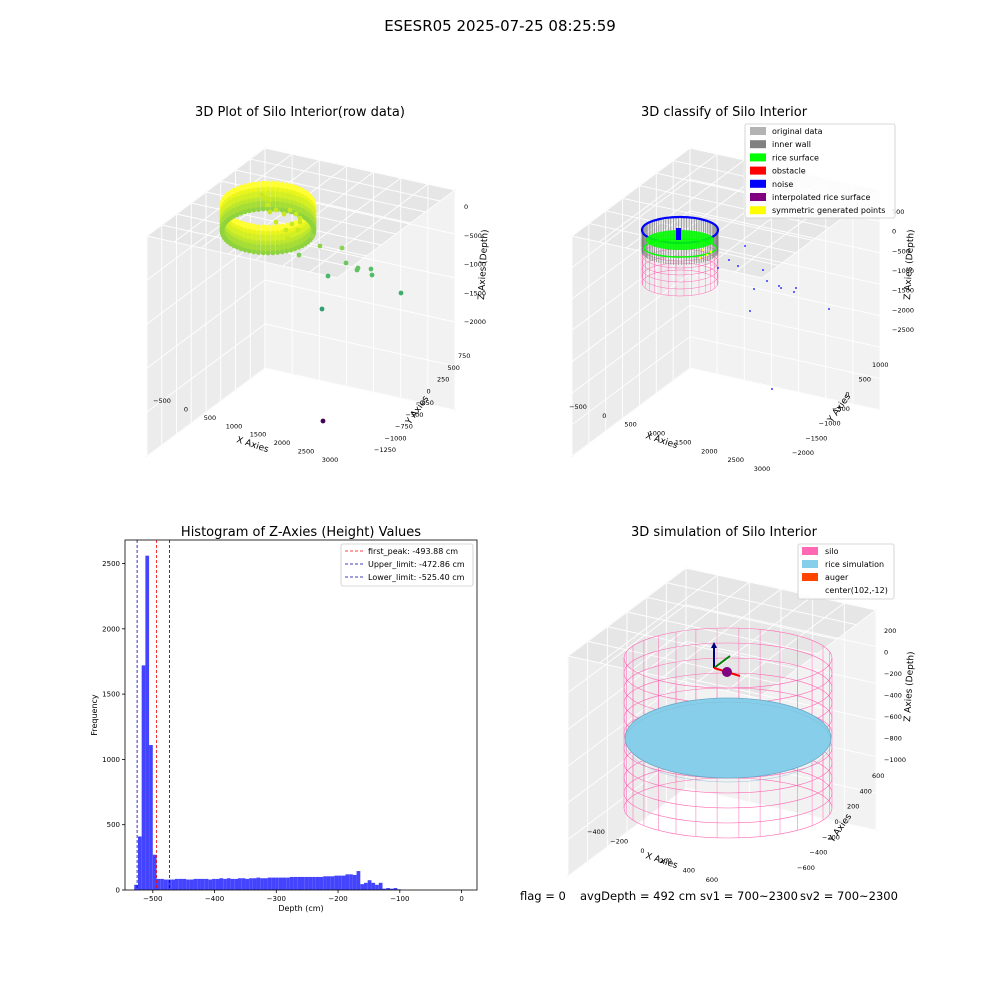  What do you see at coordinates (683, 442) in the screenshot?
I see `p2-x-tick: 1500` at bounding box center [683, 442].